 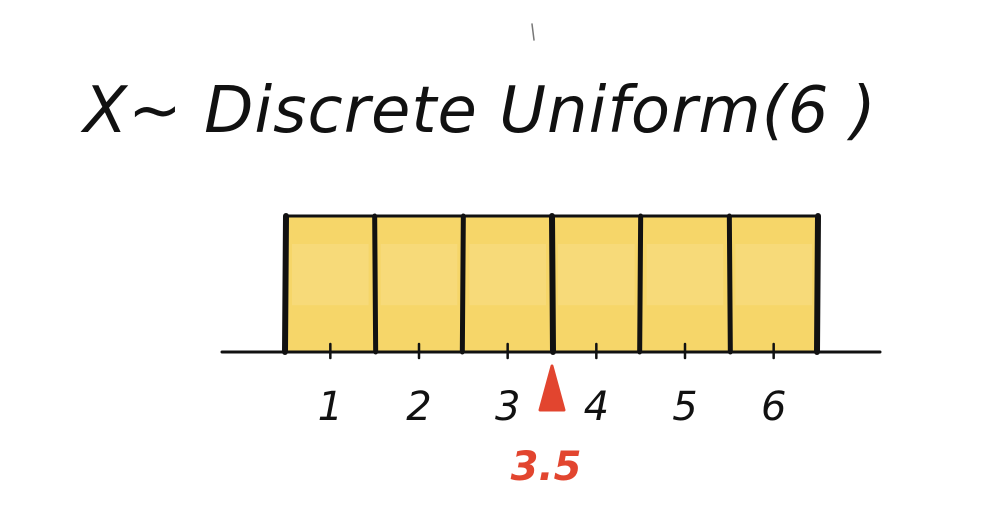 I want to click on x-tick-label-1: 1, so click(x=330, y=407).